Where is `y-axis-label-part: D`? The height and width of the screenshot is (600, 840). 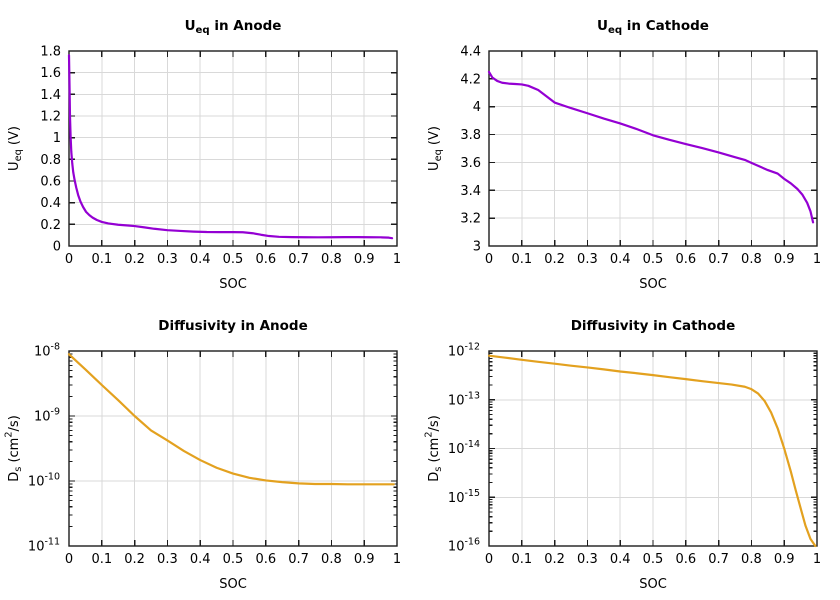
y-axis-label-part: D is located at coordinates (14, 477).